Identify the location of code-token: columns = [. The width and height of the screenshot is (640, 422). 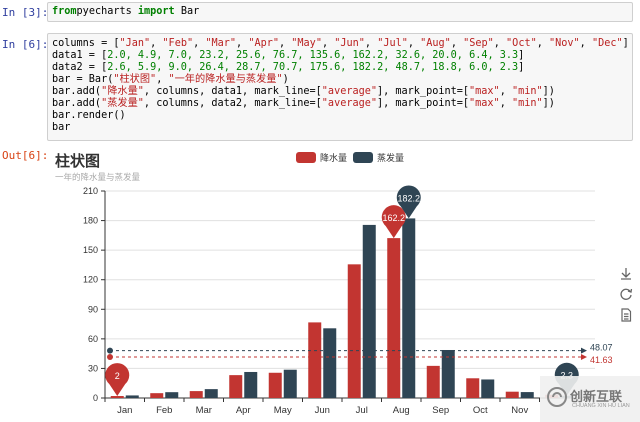
(86, 43).